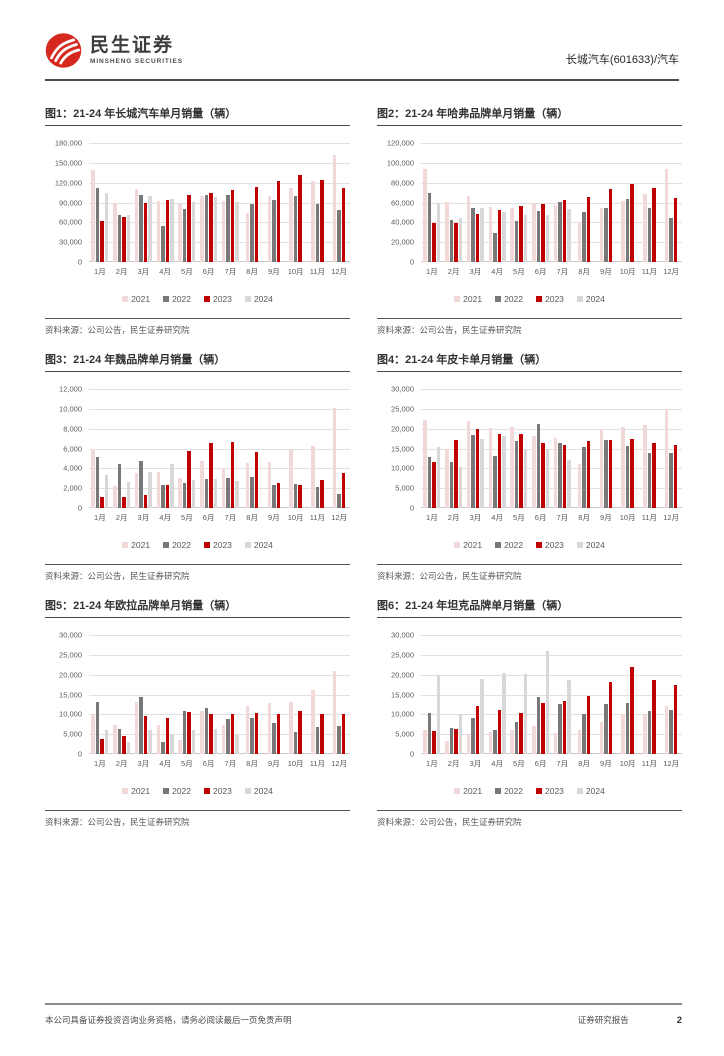 The image size is (724, 1056). I want to click on bar-2022-8月, so click(252, 232).